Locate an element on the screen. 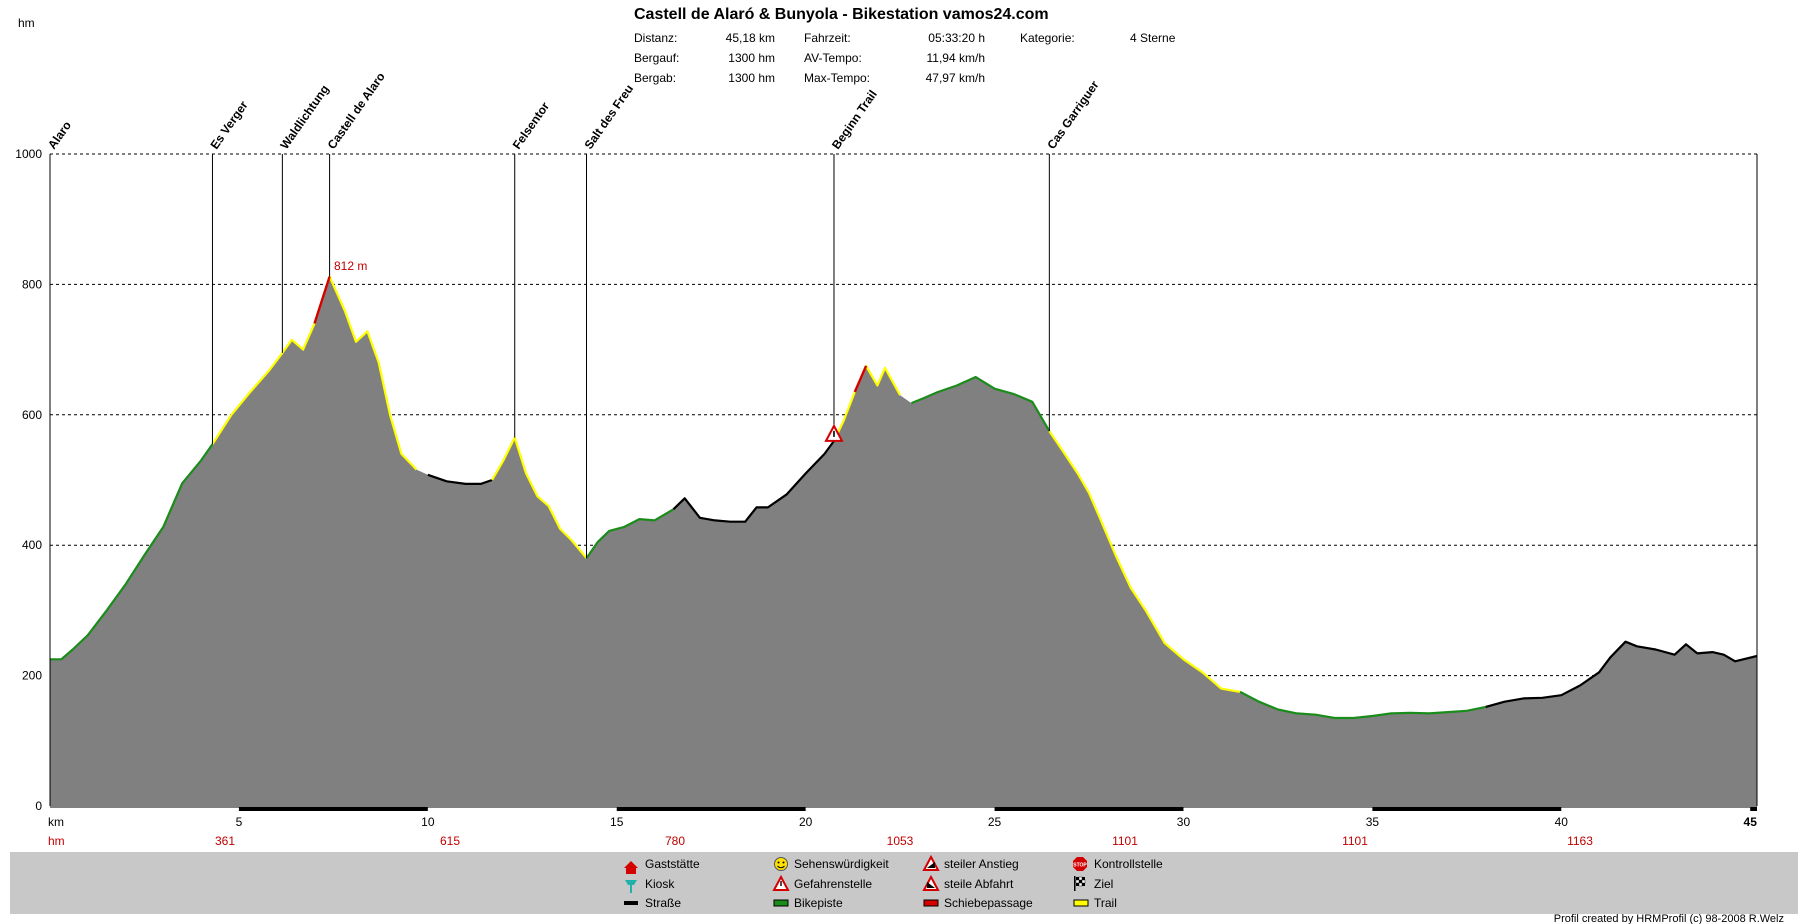  max-elevation-label: 812 m is located at coordinates (350, 266).